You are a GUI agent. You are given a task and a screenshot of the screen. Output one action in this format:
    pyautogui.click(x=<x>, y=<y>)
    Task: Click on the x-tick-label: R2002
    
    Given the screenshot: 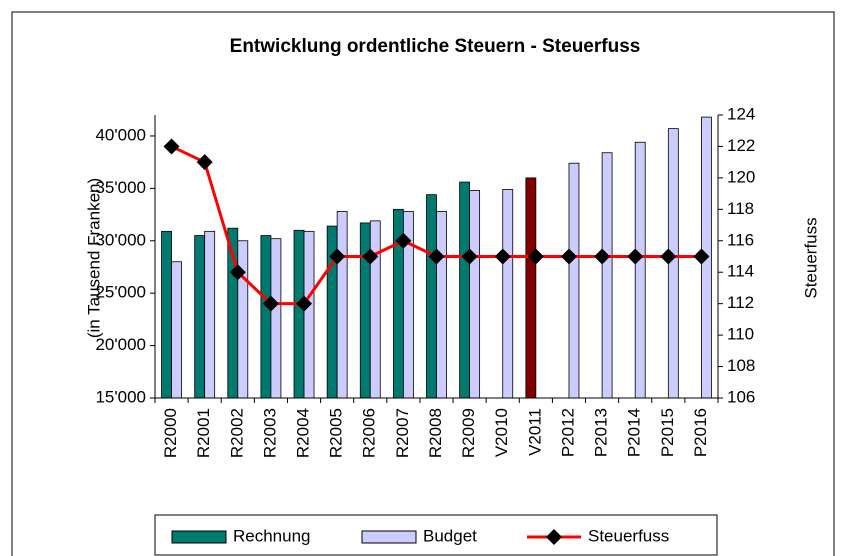 What is the action you would take?
    pyautogui.click(x=236, y=433)
    